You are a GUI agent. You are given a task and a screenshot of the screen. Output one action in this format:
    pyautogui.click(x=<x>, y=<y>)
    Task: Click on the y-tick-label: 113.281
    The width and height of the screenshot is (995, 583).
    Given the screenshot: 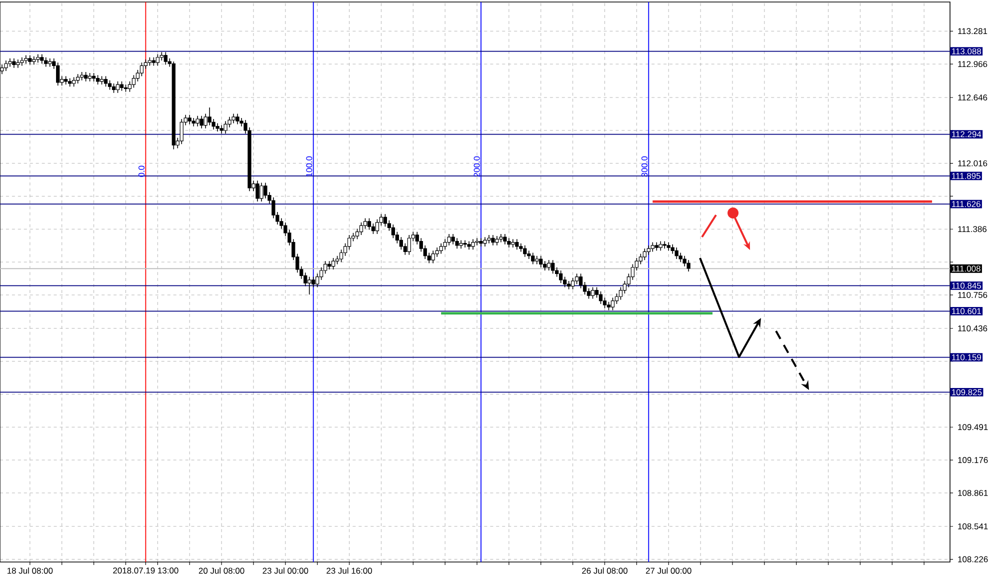 What is the action you would take?
    pyautogui.click(x=973, y=31)
    